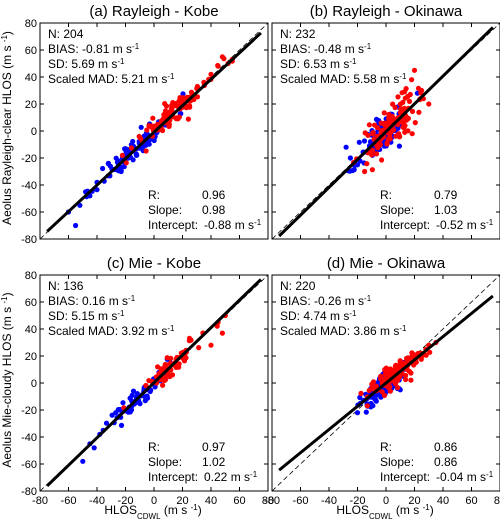  What do you see at coordinates (94, 49) in the screenshot?
I see `stat-bias: BIAS: -0.81 m s-1` at bounding box center [94, 49].